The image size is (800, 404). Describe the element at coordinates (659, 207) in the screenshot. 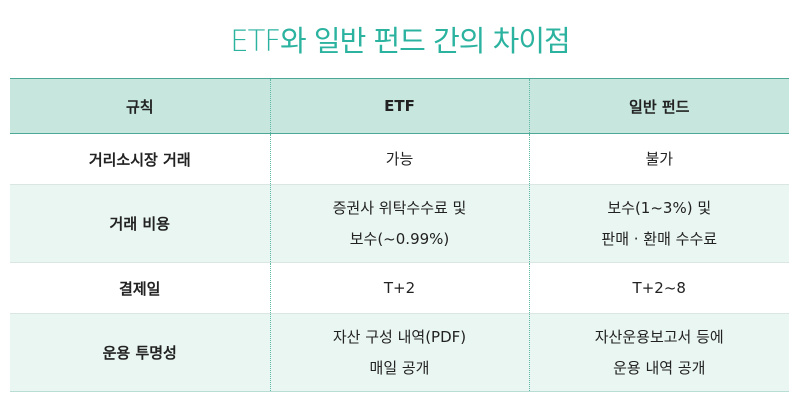

I see `fund-cell-text: 보수(1~3%) 및` at that location.